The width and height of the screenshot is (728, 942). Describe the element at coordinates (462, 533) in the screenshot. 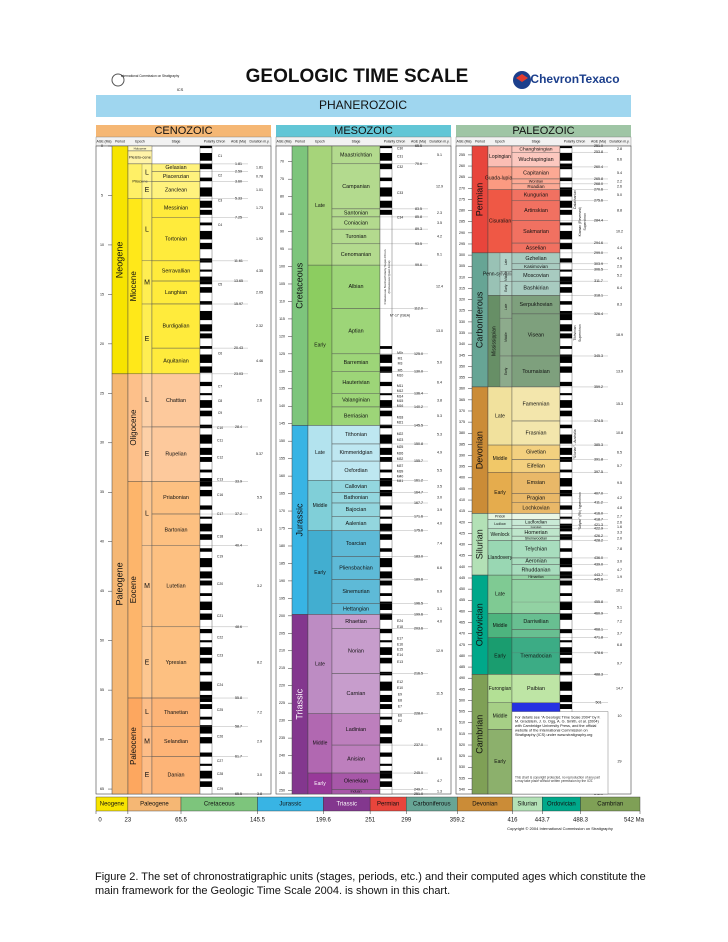

I see `scale-tick-label: 425` at that location.